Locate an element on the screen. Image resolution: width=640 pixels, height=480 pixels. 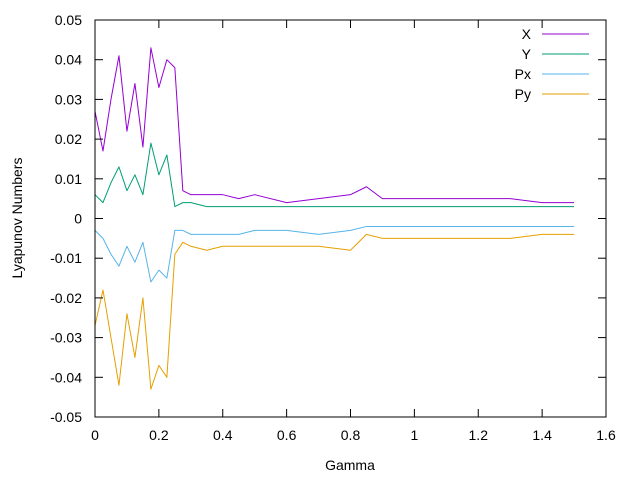
legend: XY Px Py is located at coordinates (552, 64).